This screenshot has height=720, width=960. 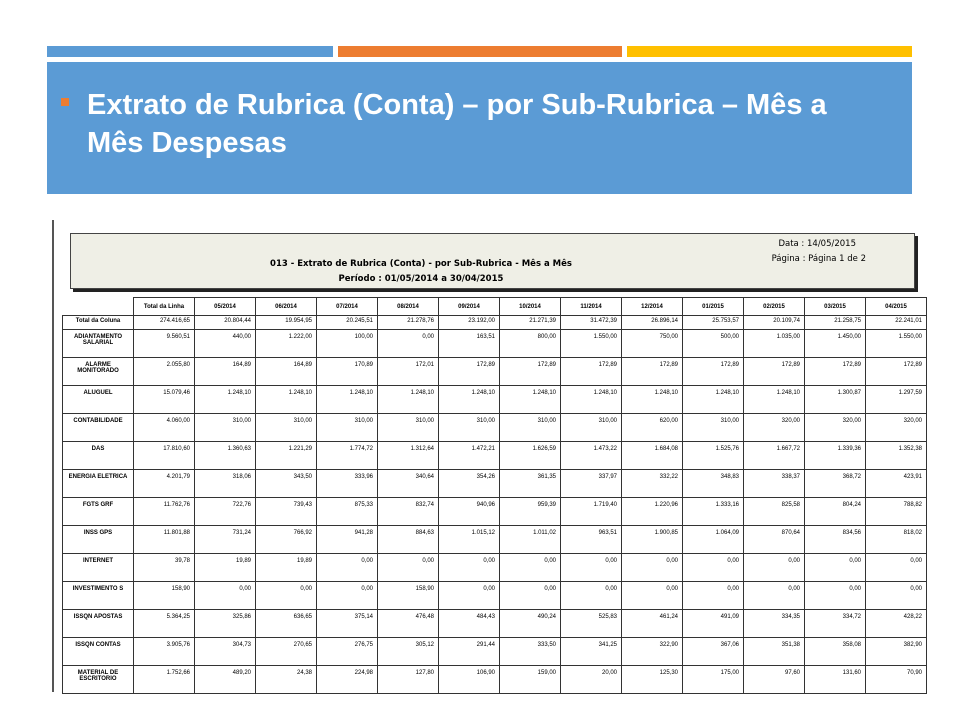 What do you see at coordinates (98, 623) in the screenshot?
I see `row-label: ISSQN APOSTAS` at bounding box center [98, 623].